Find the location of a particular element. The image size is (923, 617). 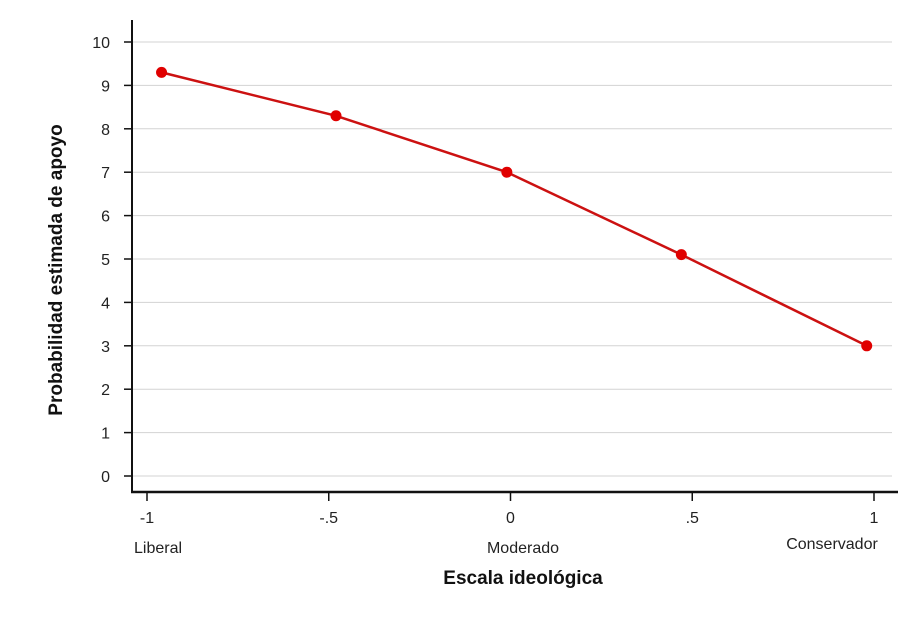

x-axis-ticks: -1 -.5 0 .5 1 is located at coordinates (509, 509).